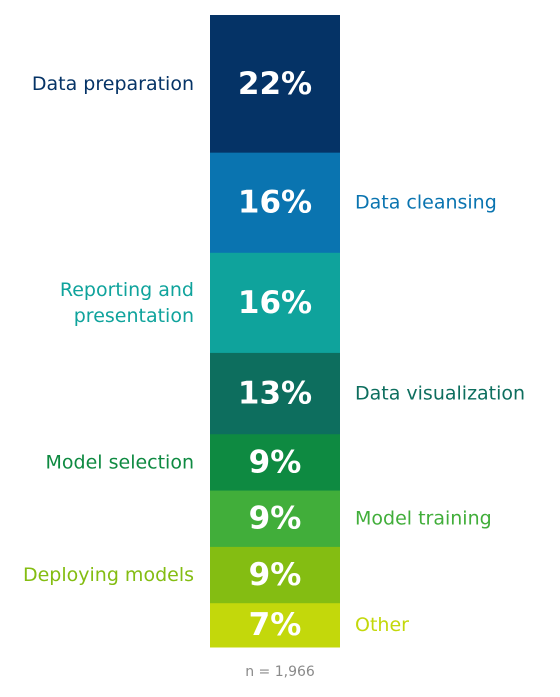 This screenshot has width=560, height=697. What do you see at coordinates (108, 575) in the screenshot?
I see `category-label-7: Deploying models` at bounding box center [108, 575].